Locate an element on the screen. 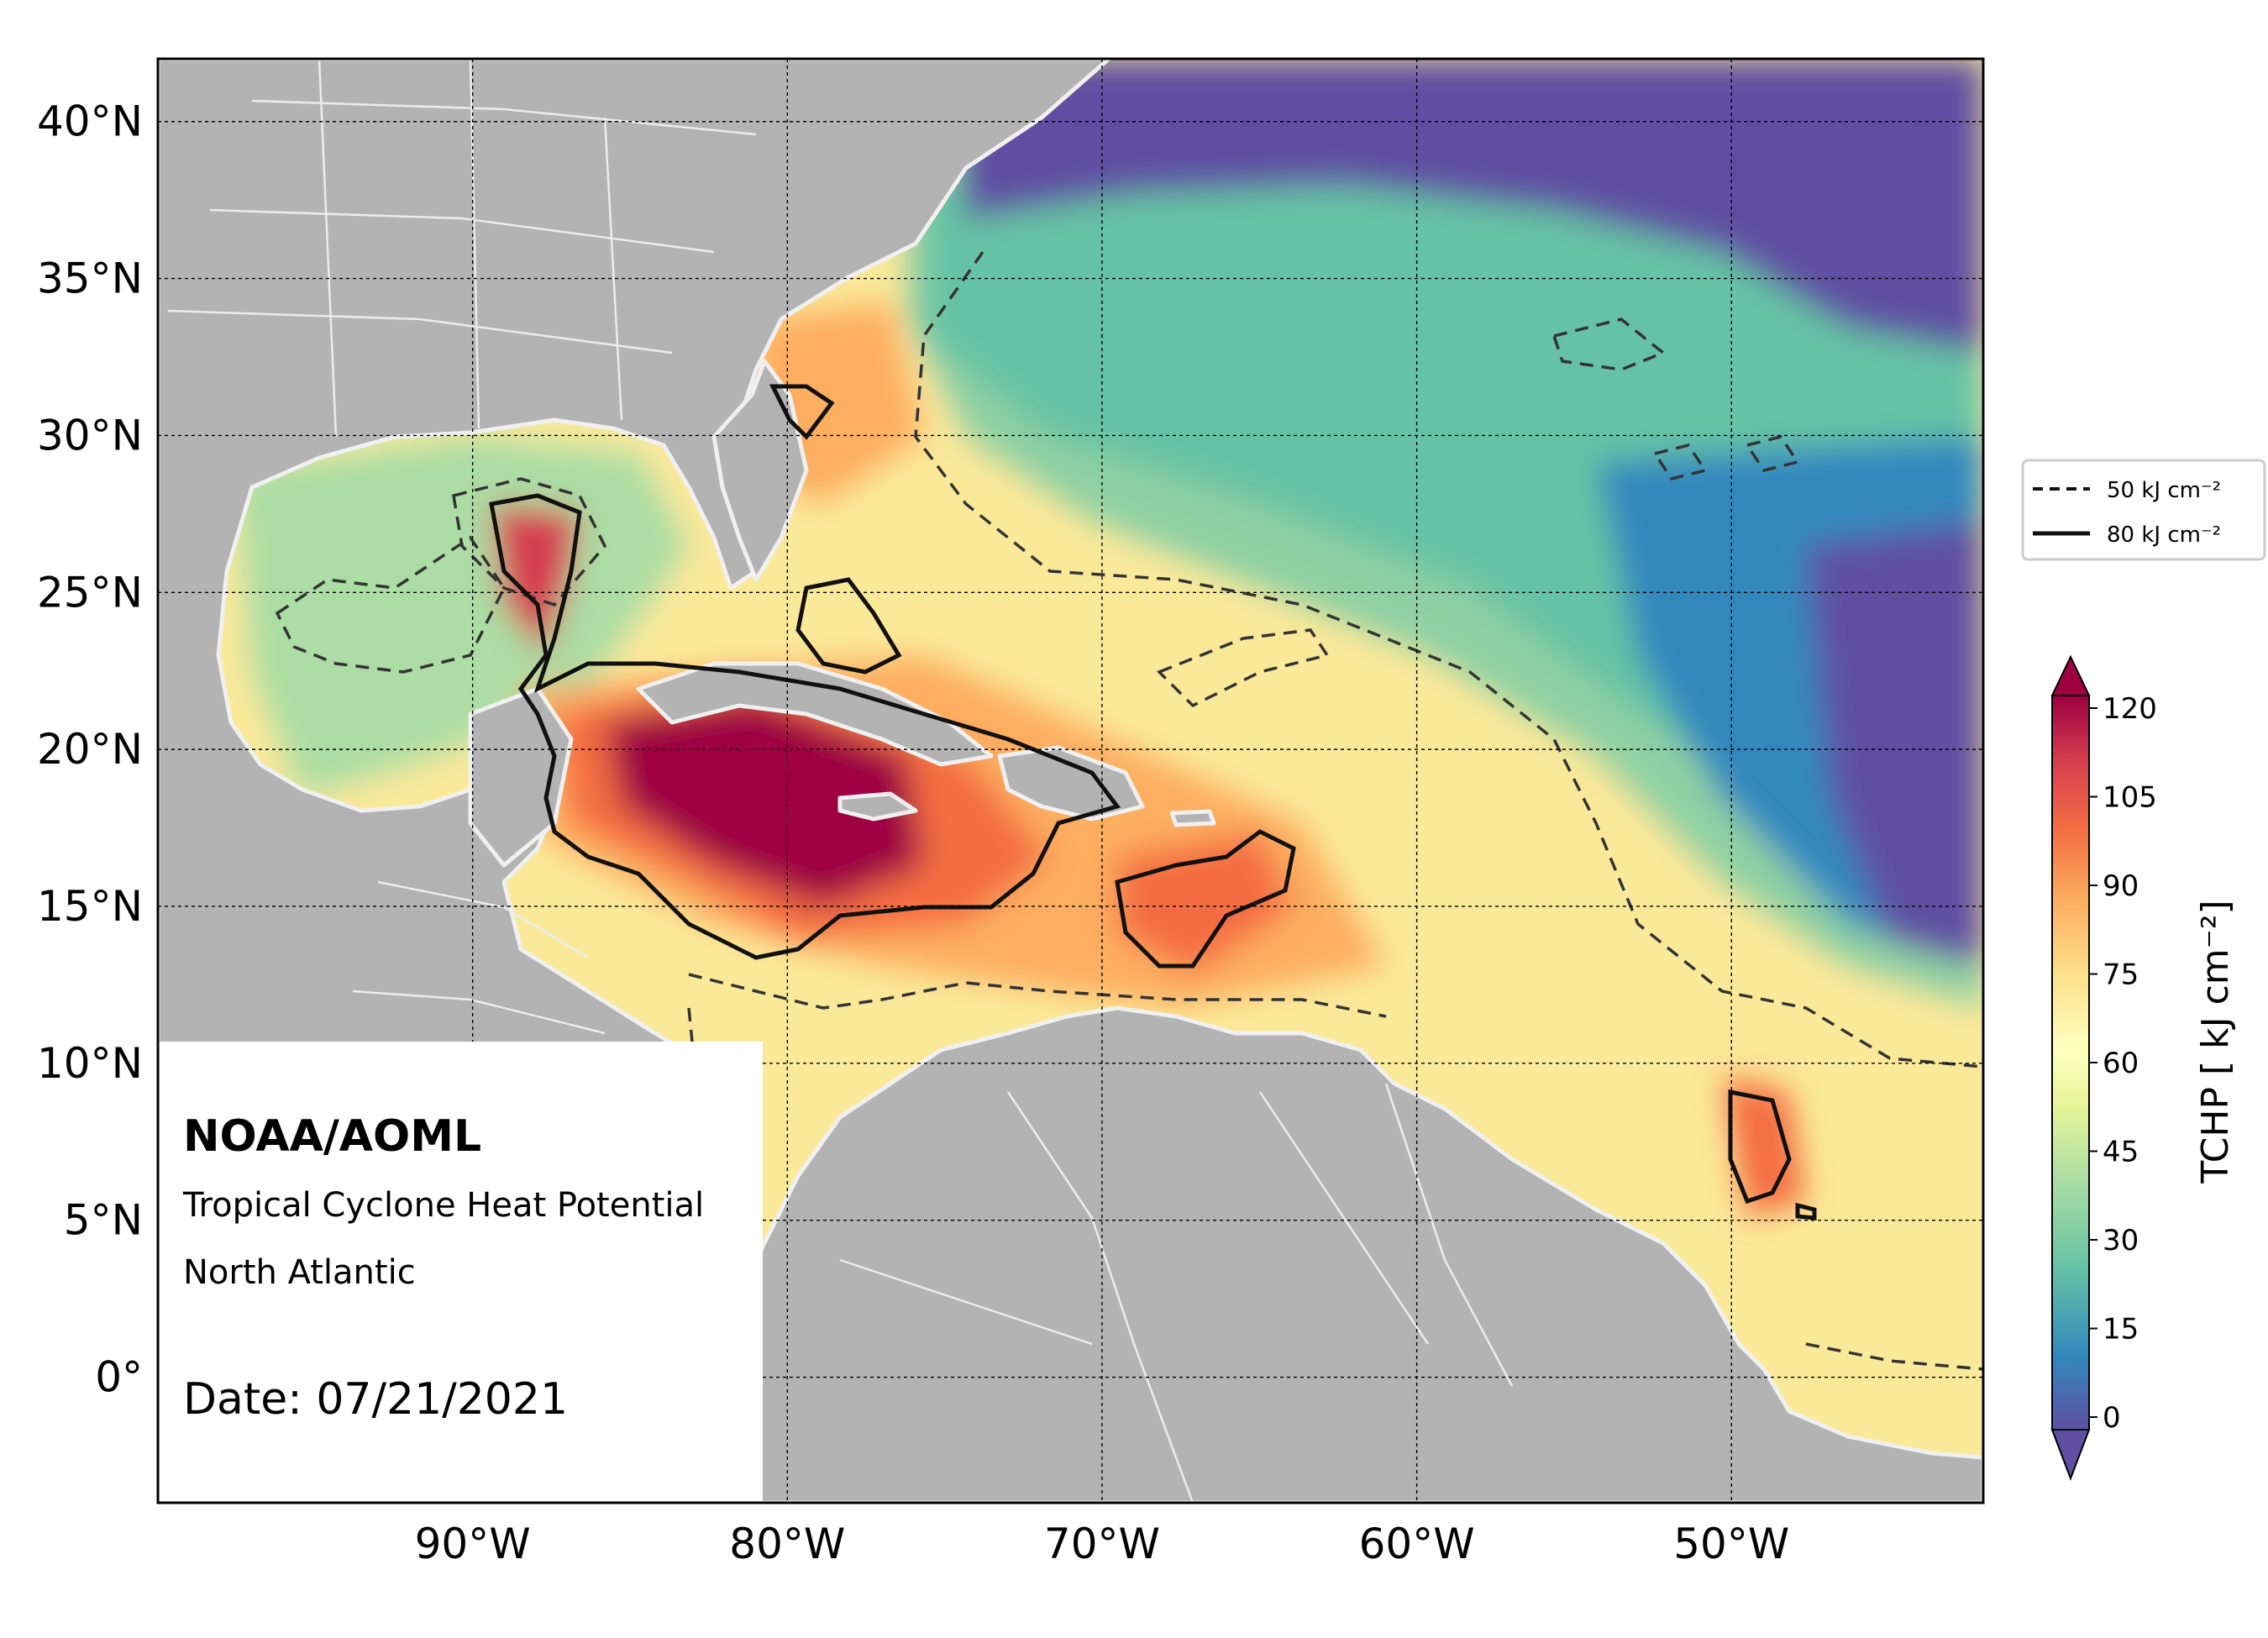  lon-label: 70°W is located at coordinates (1102, 1544).